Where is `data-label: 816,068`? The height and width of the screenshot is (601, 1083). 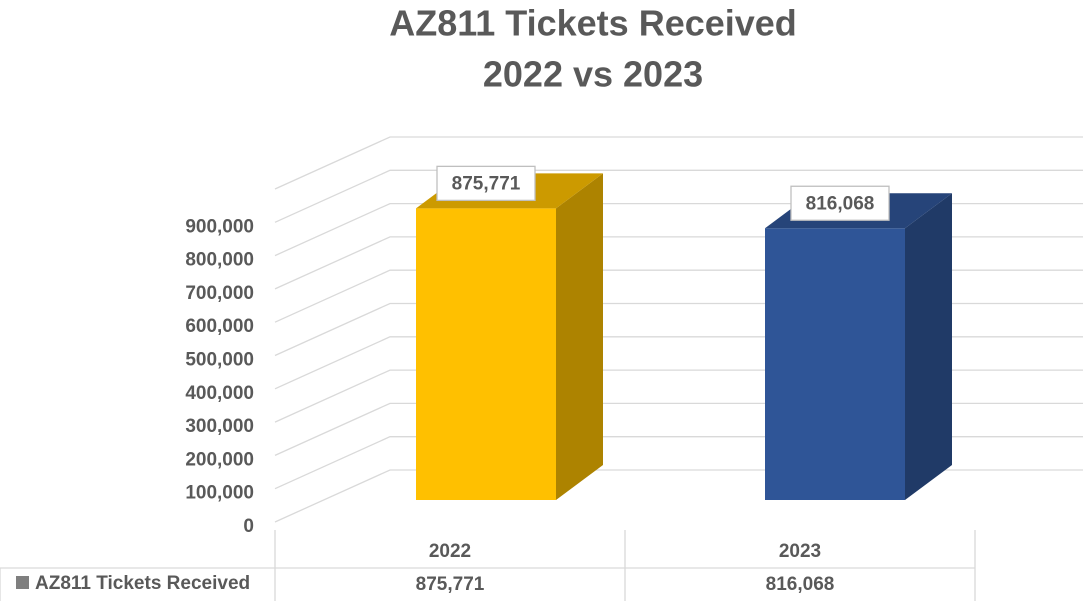 data-label: 816,068 is located at coordinates (840, 203).